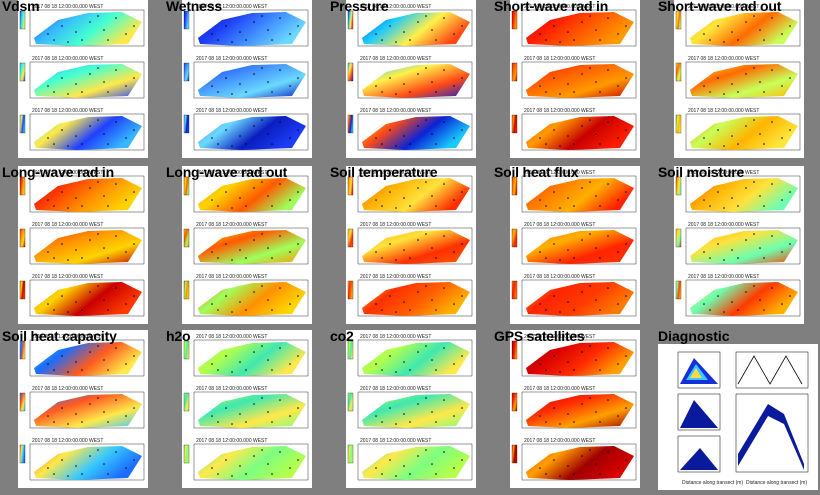 The height and width of the screenshot is (495, 820). What do you see at coordinates (699, 454) in the screenshot?
I see `diag-left-bottom` at bounding box center [699, 454].